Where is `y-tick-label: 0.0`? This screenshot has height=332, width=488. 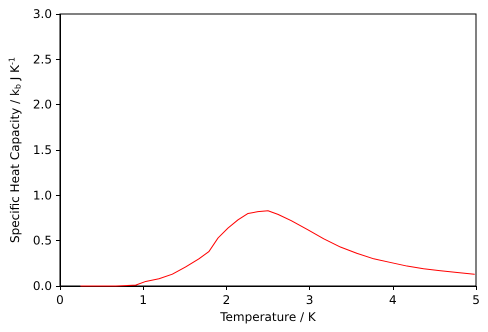 y-tick-label: 0.0 is located at coordinates (42, 286).